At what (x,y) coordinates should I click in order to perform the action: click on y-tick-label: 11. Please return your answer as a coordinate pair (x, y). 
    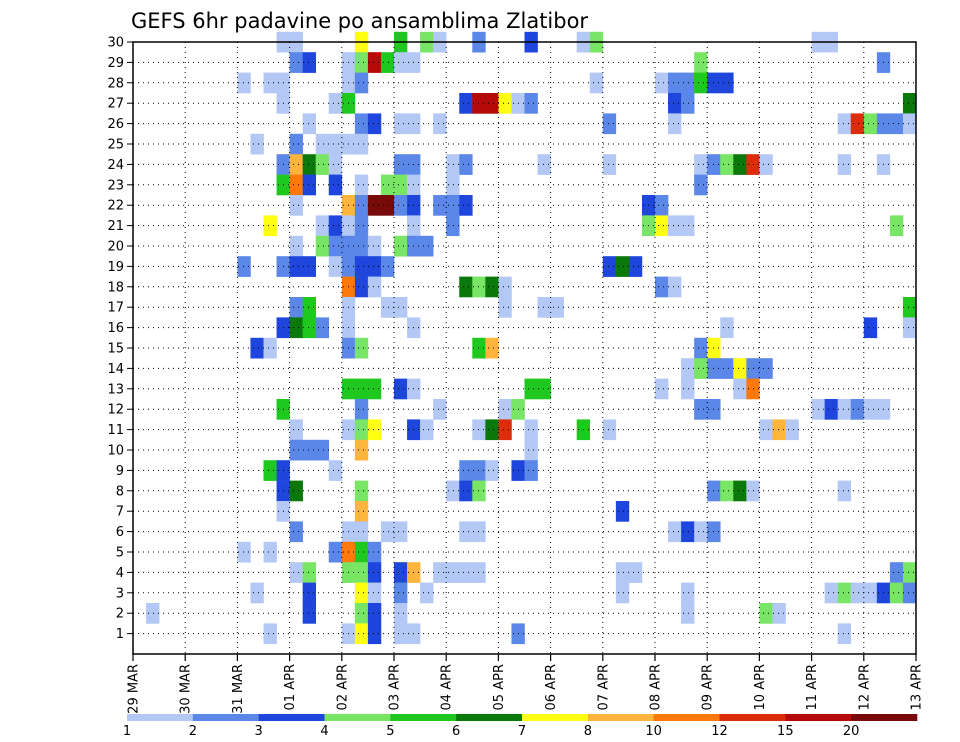
    Looking at the image, I should click on (115, 430).